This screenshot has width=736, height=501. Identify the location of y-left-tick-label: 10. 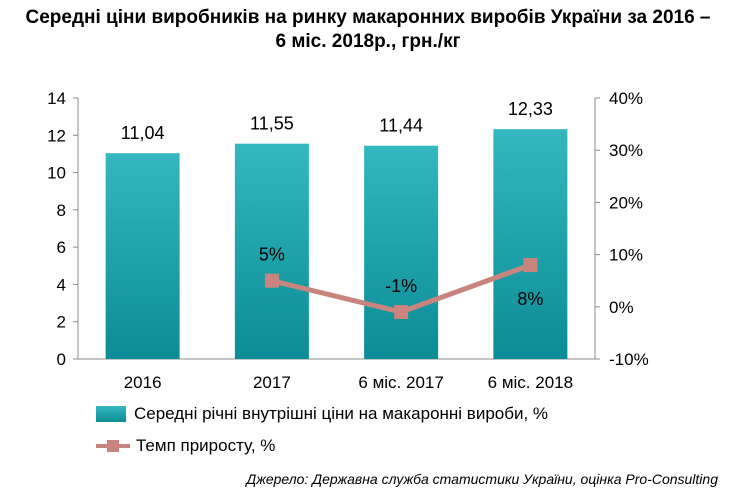
(56, 173).